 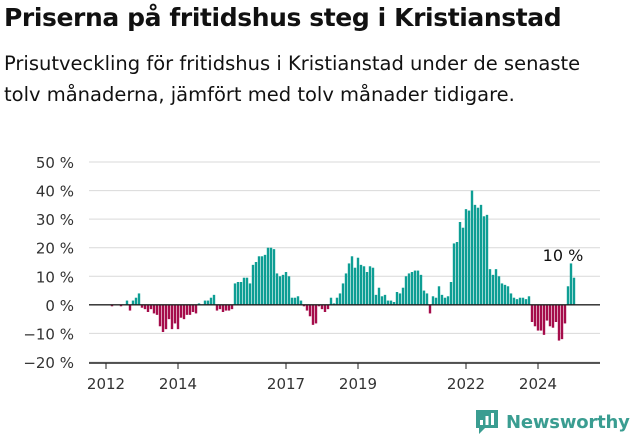 What do you see at coordinates (538, 384) in the screenshot?
I see `x-tick-label: 2024` at bounding box center [538, 384].